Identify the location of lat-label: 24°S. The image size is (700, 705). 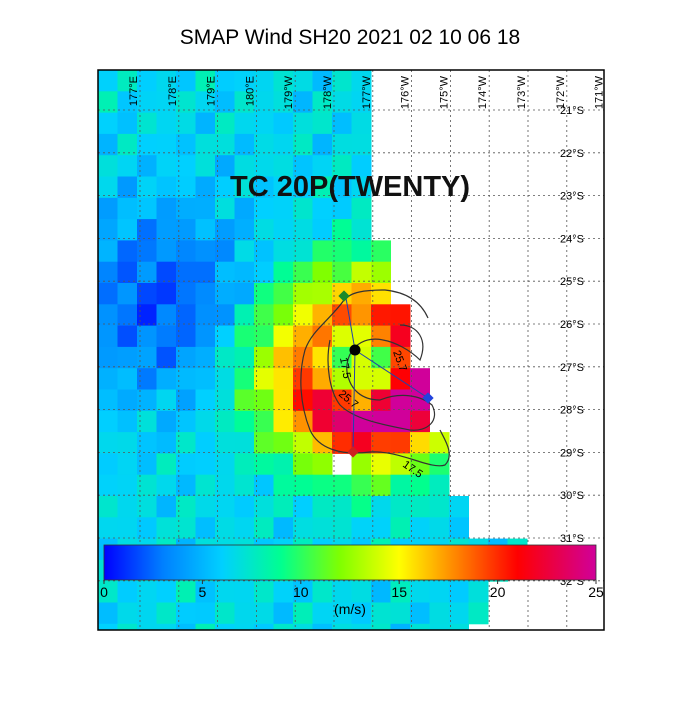
(572, 239).